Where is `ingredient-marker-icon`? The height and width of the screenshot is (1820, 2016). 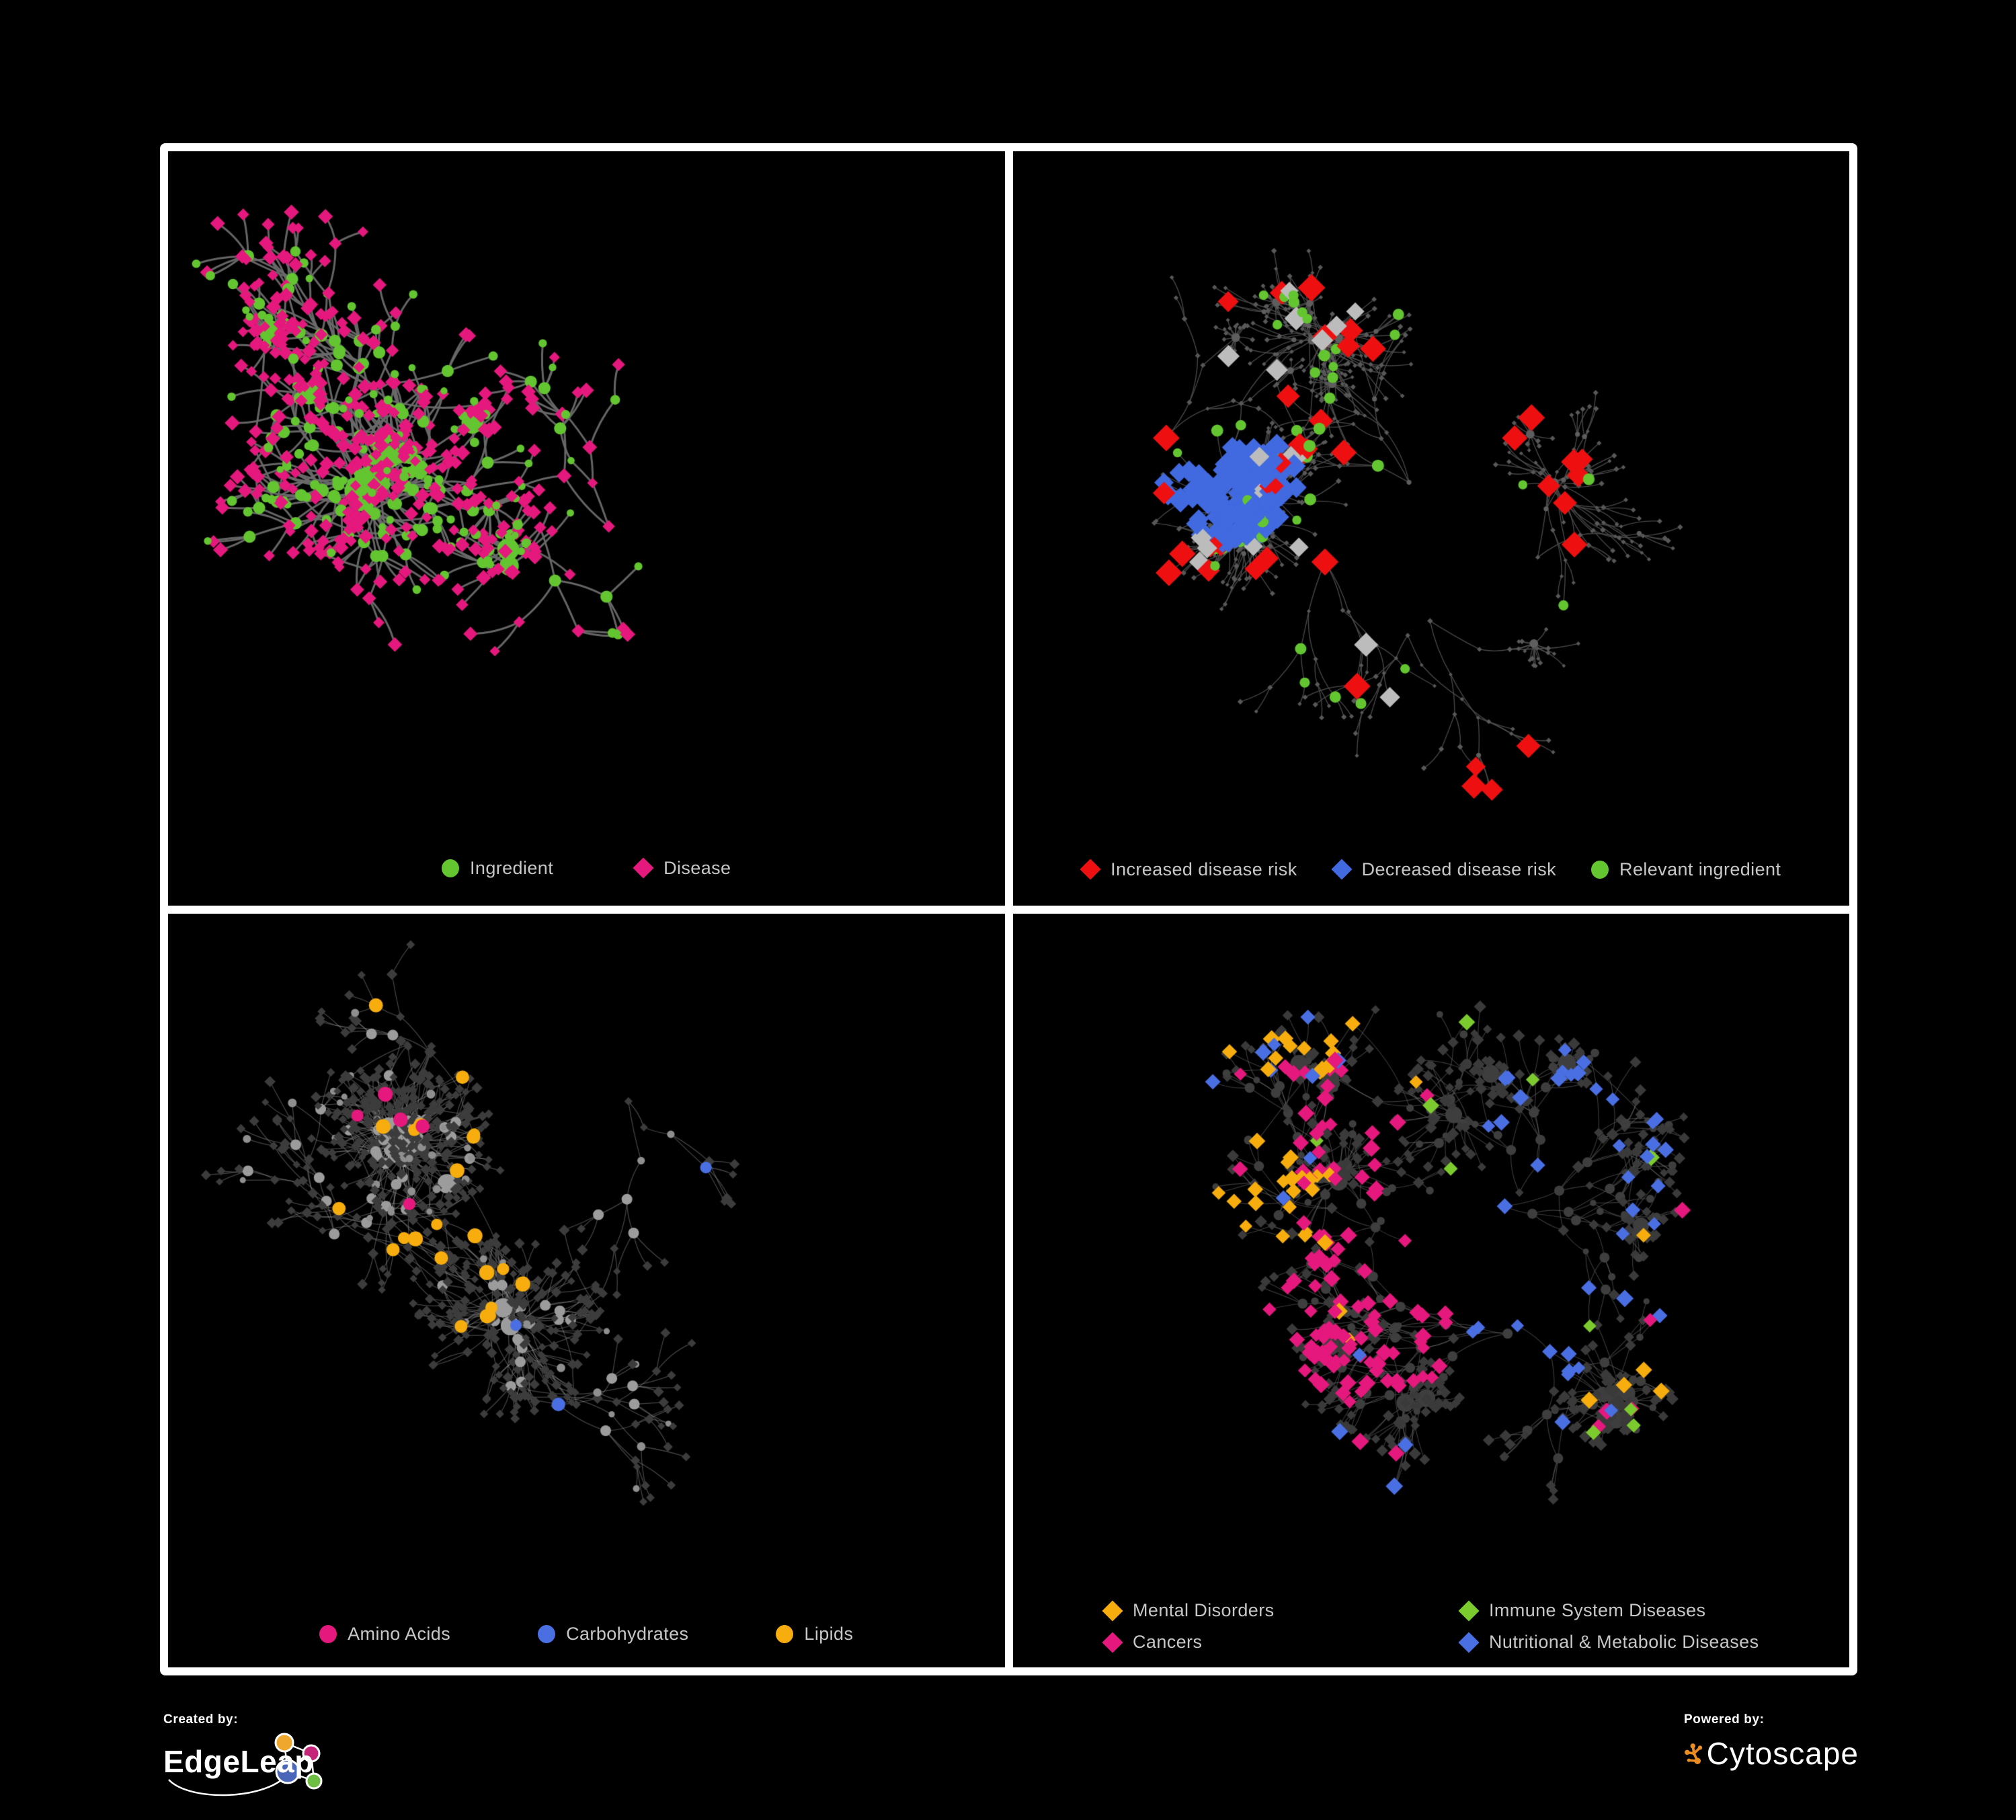
ingredient-marker-icon is located at coordinates (451, 868).